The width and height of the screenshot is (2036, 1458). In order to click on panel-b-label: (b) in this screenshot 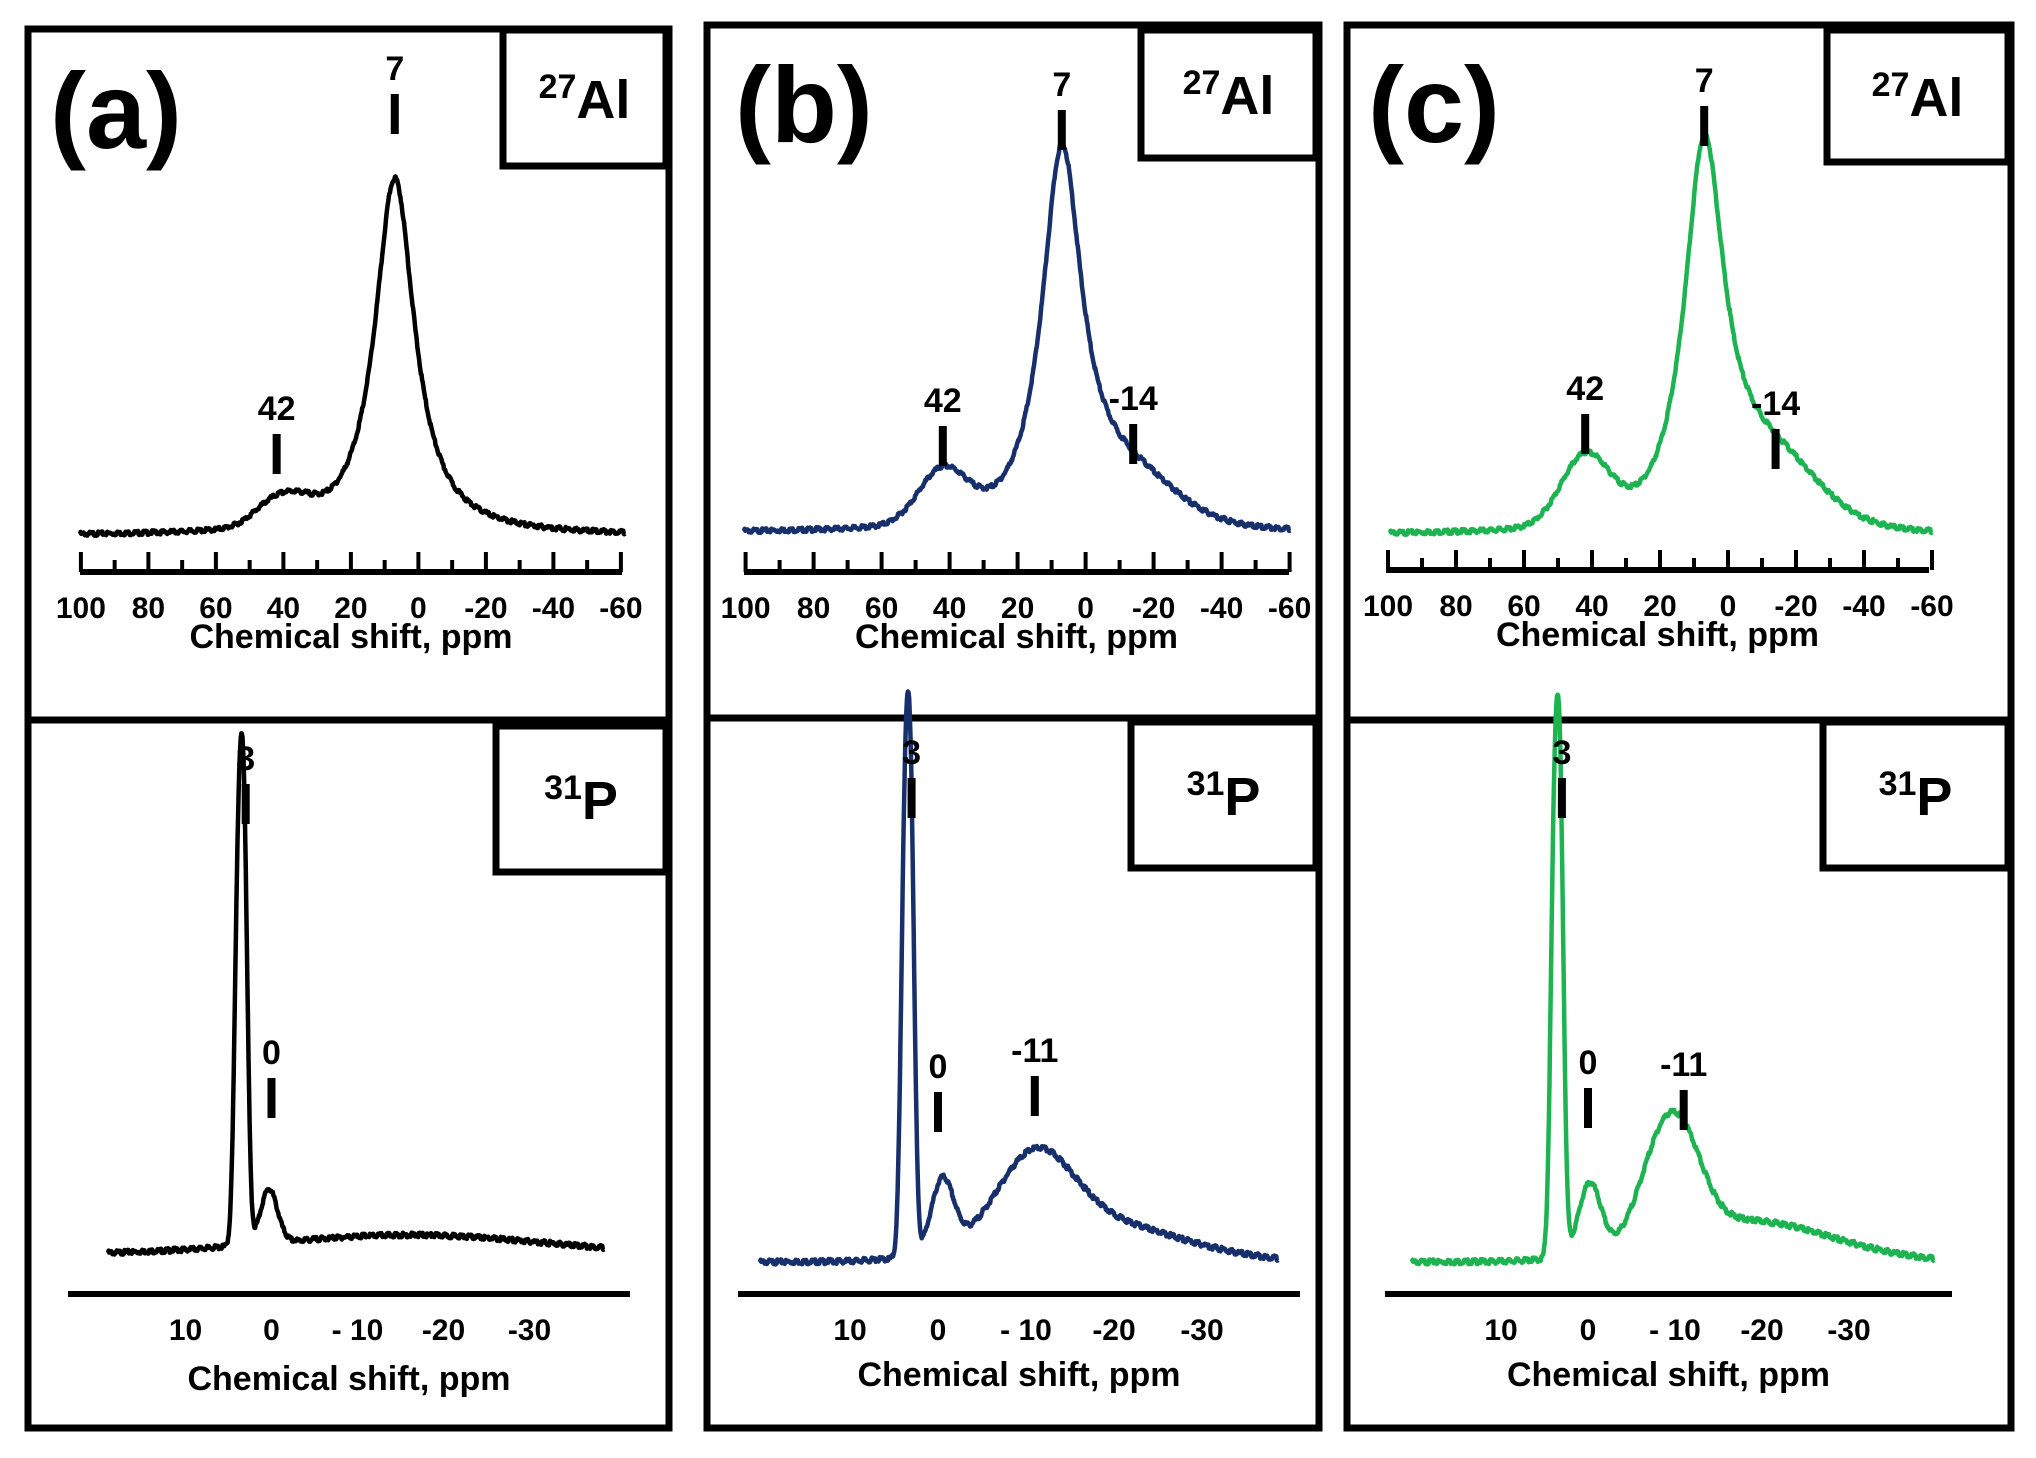, I will do `click(804, 104)`.